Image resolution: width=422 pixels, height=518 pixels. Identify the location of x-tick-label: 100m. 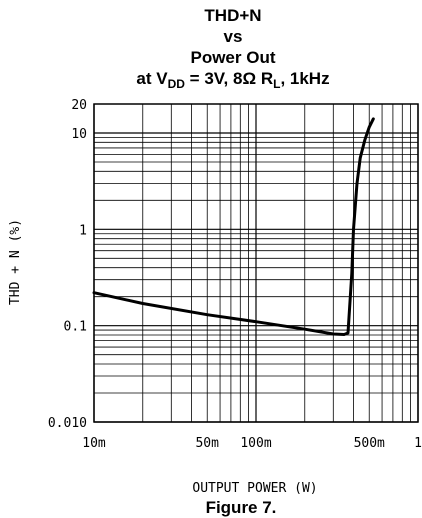
(255, 443).